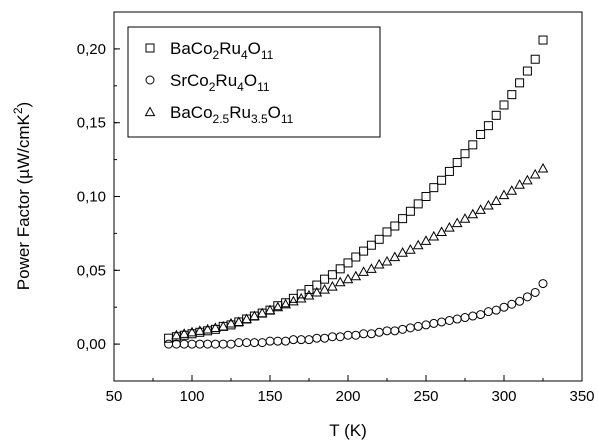 This screenshot has width=598, height=441. Describe the element at coordinates (350, 390) in the screenshot. I see `x-axis-ticks: 50 100 150 200 250 300 350` at that location.